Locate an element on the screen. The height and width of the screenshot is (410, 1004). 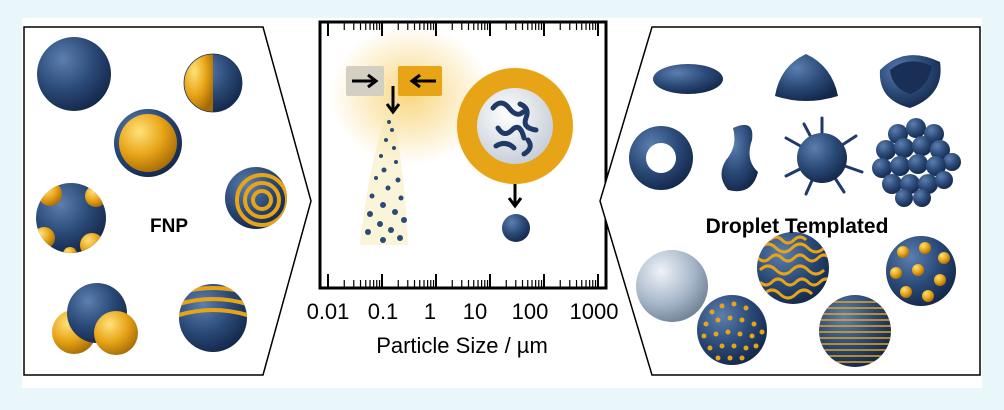
droplet-templated-label: Droplet Templated is located at coordinates (797, 226).